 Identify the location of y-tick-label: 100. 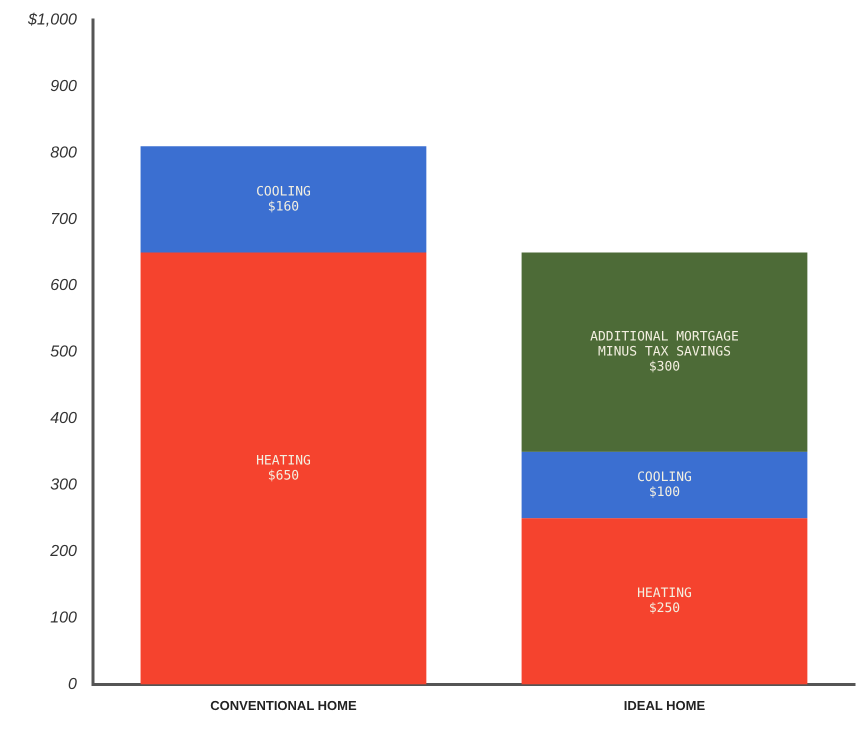
(64, 617).